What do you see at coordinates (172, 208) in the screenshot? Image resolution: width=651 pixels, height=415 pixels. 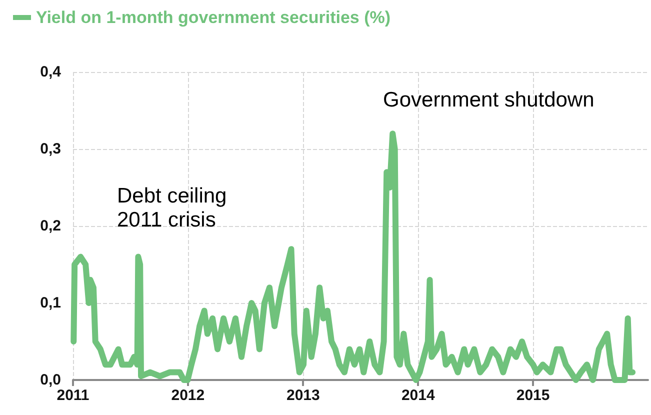 I see `annotation: Debt ceiling 2011 crisis` at bounding box center [172, 208].